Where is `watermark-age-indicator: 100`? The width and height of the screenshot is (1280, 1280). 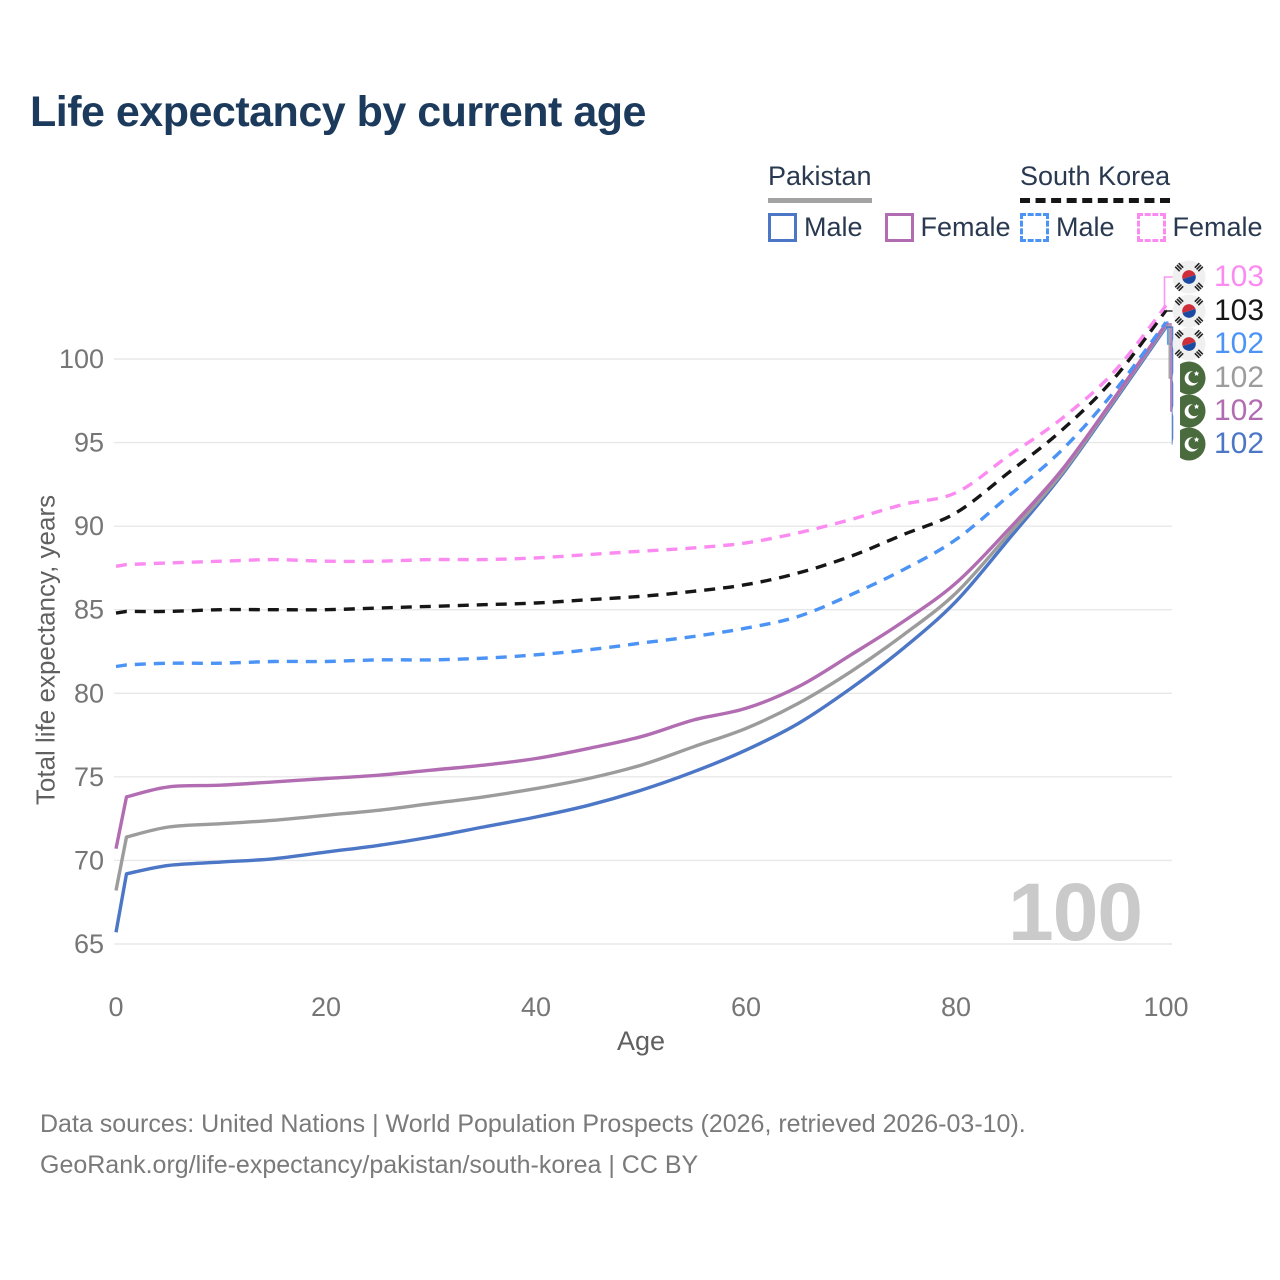
watermark-age-indicator: 100 is located at coordinates (1075, 912).